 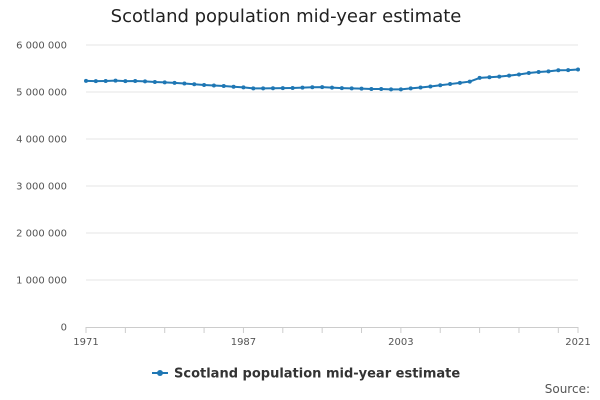 I want to click on y-tick-label: 2 000 000, so click(x=41, y=234).